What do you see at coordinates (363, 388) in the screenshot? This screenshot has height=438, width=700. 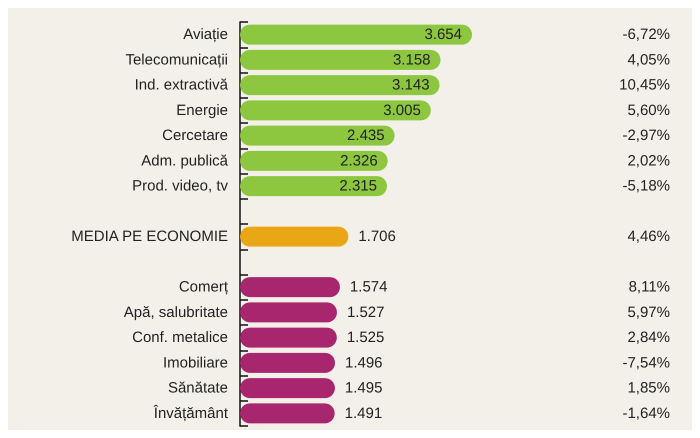 I see `data-label: 1.495` at bounding box center [363, 388].